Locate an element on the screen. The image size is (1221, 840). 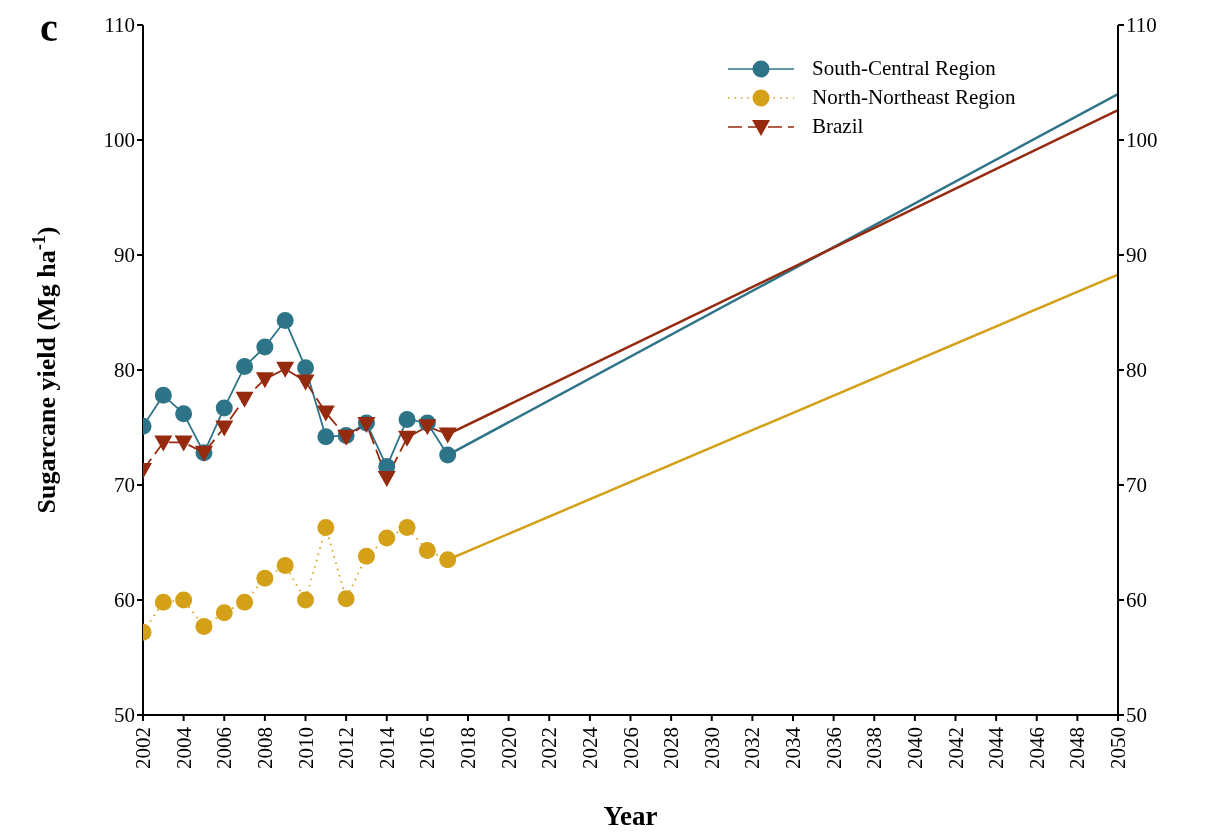
y2-tick-label: 50 is located at coordinates (1136, 715).